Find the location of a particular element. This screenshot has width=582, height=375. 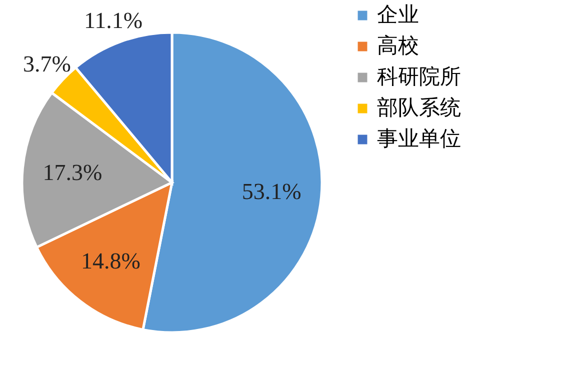

data-label: 11.1% is located at coordinates (113, 20).